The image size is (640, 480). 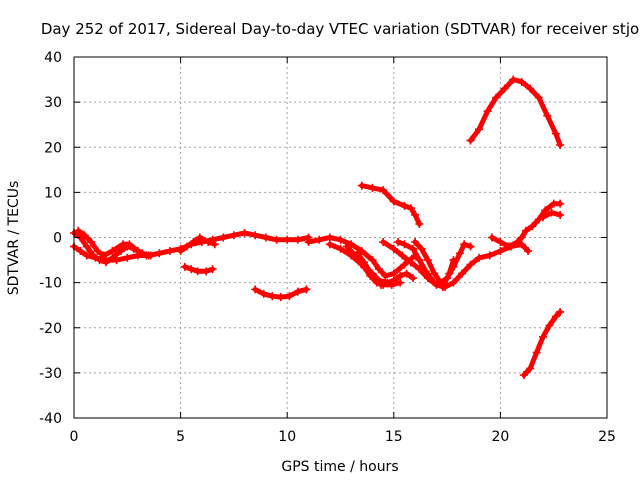 I want to click on y-tick-label: 40, so click(x=53, y=58).